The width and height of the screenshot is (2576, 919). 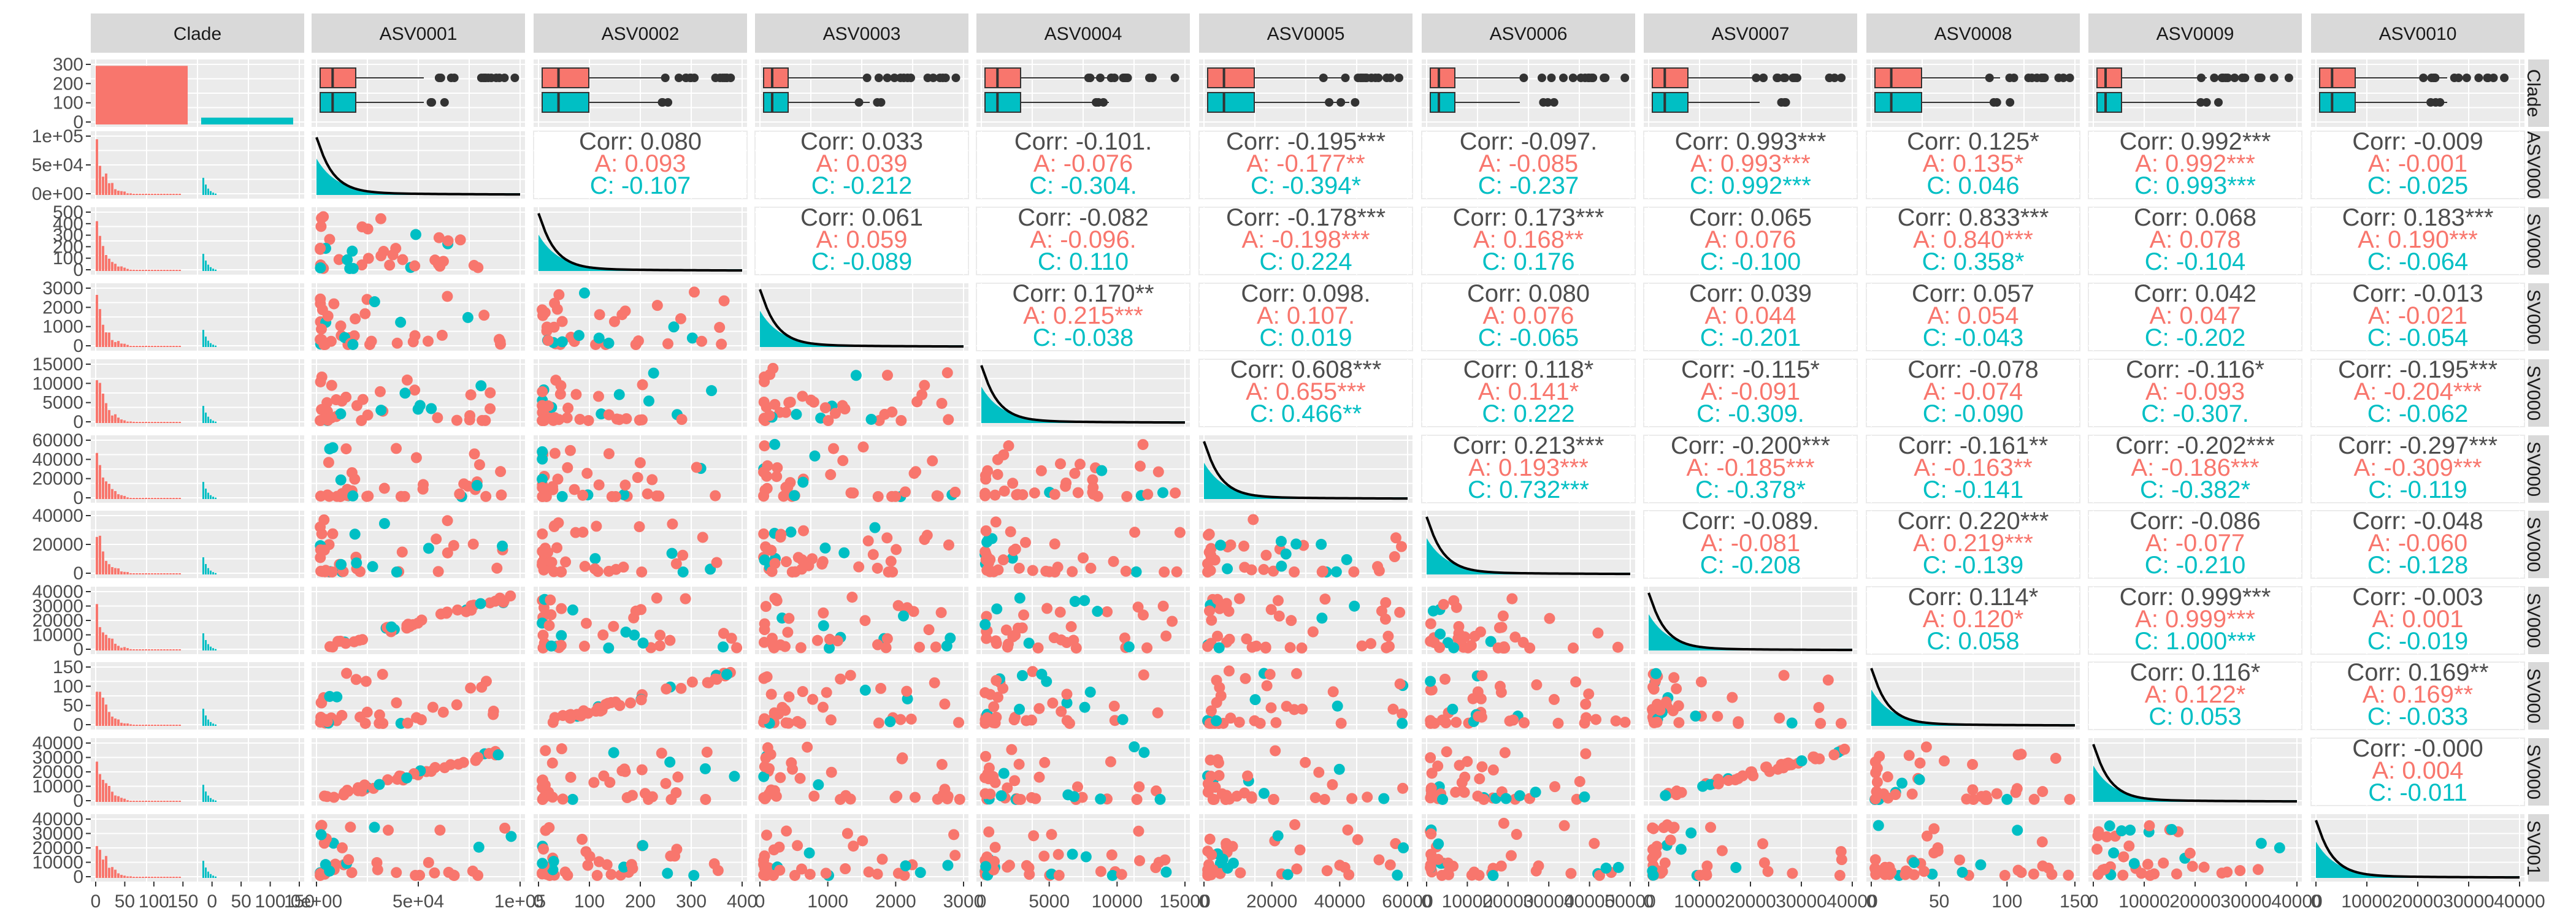 I want to click on boxplot-c-box, so click(x=565, y=102).